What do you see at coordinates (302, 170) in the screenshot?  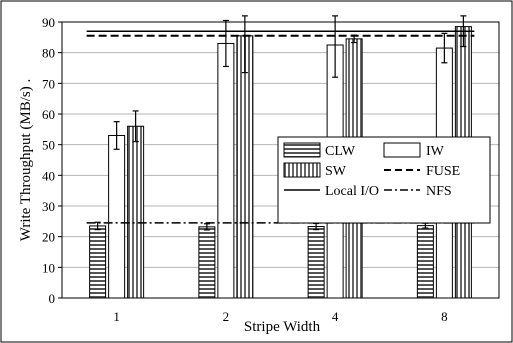 I see `legend-swatch-sw` at bounding box center [302, 170].